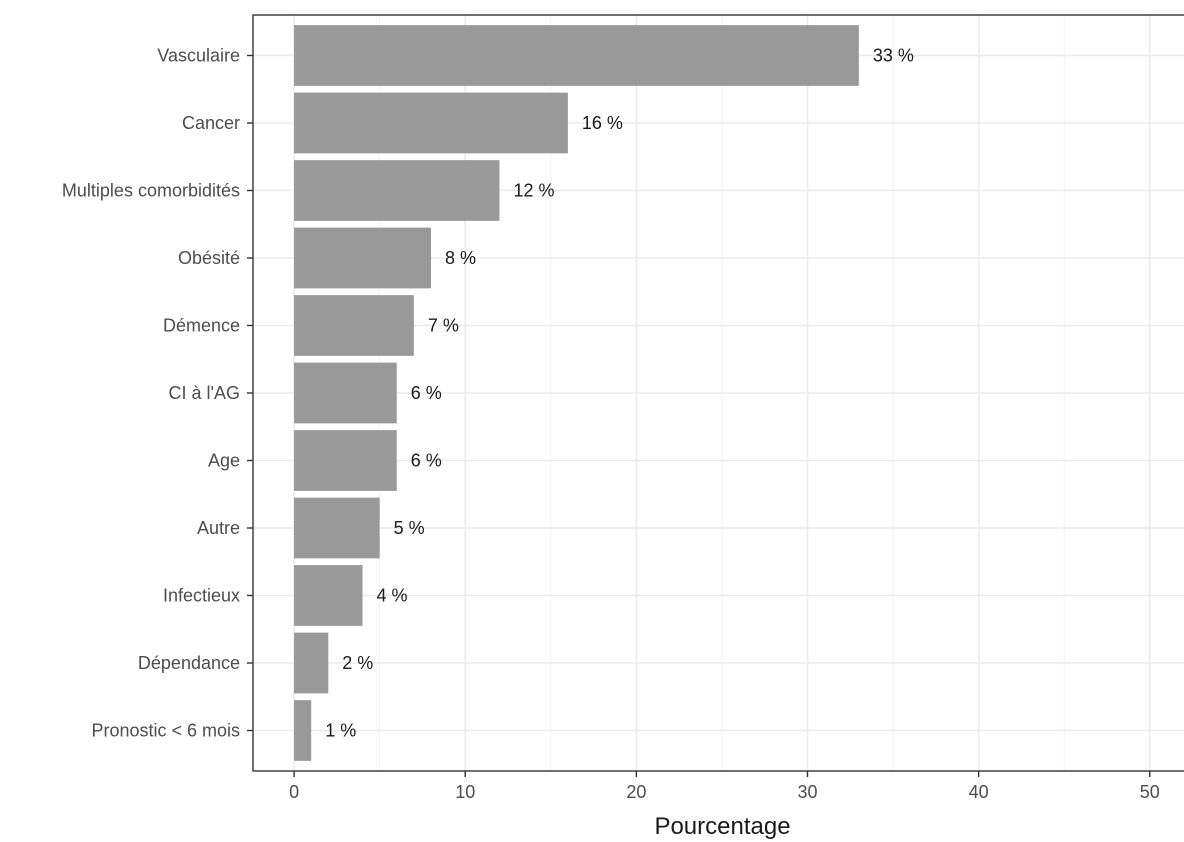 The image size is (1184, 842). What do you see at coordinates (211, 123) in the screenshot?
I see `y-tick-label: Cancer` at bounding box center [211, 123].